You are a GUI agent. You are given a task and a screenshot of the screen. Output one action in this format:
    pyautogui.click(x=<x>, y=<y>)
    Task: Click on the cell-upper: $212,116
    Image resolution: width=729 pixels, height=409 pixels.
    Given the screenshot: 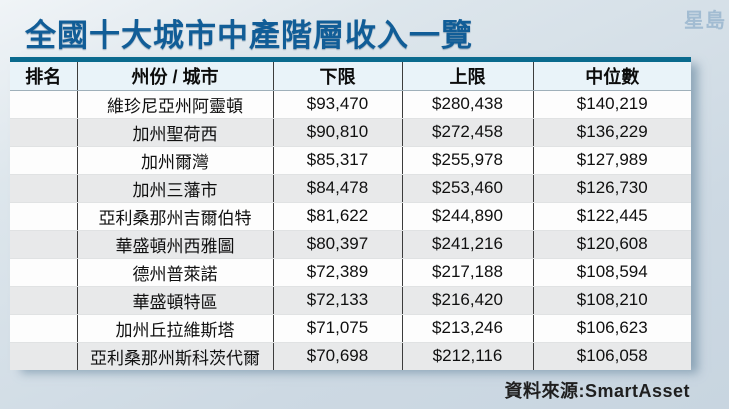 What is the action you would take?
    pyautogui.click(x=467, y=356)
    